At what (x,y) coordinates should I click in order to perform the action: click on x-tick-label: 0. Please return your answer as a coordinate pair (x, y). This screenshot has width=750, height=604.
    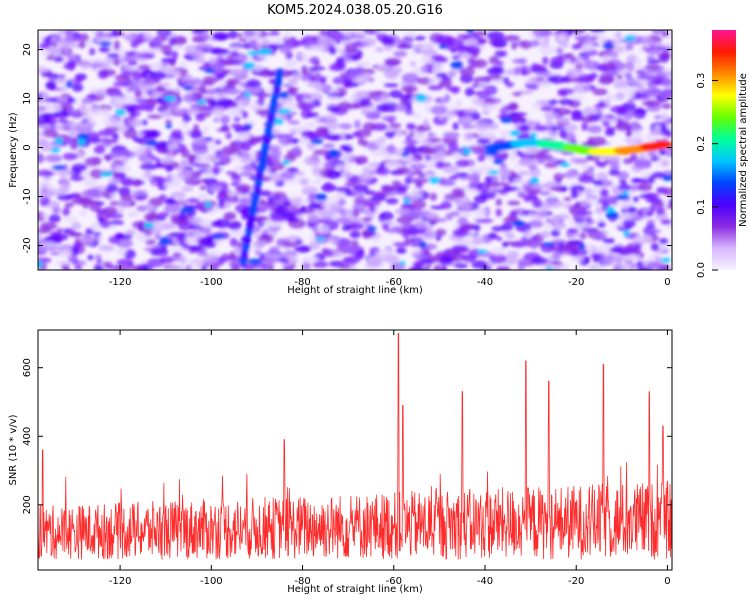
    Looking at the image, I should click on (667, 581).